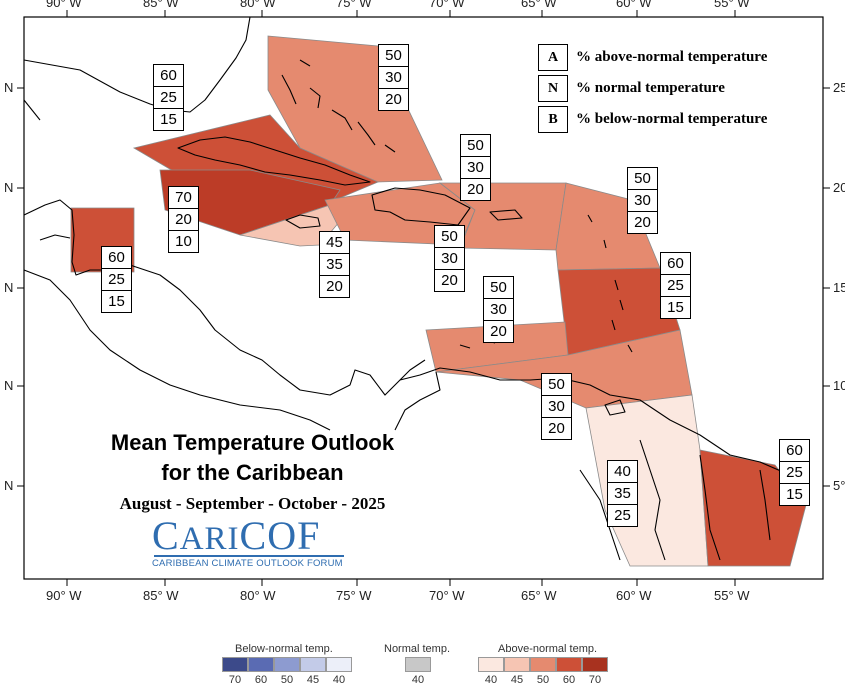  I want to click on probability-box-suriname-guiana: 60 25 15, so click(794, 472).